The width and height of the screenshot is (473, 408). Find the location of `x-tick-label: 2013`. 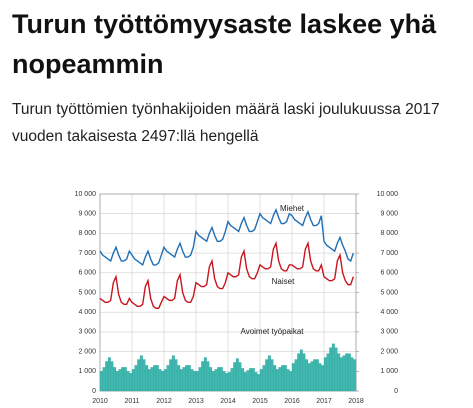

x-tick-label: 2013 is located at coordinates (196, 401).